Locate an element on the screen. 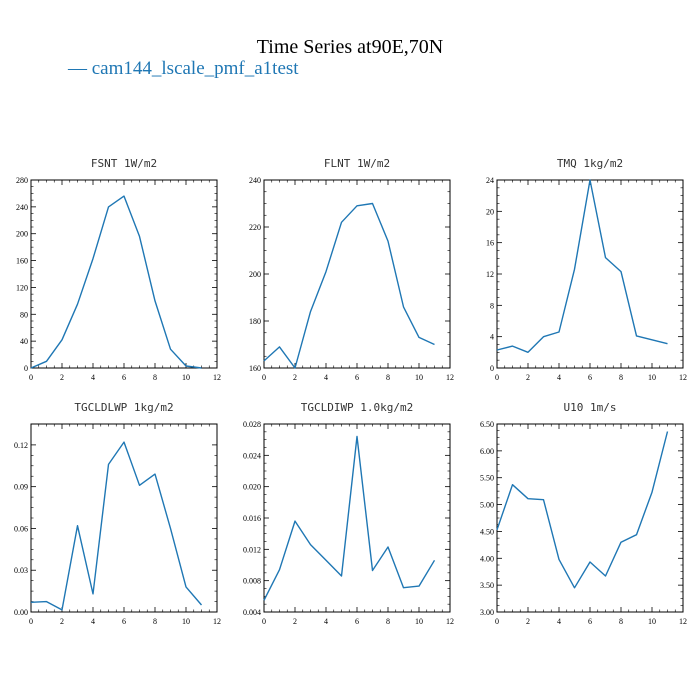 The image size is (700, 700). panel-title: U10 1m/s is located at coordinates (590, 407).